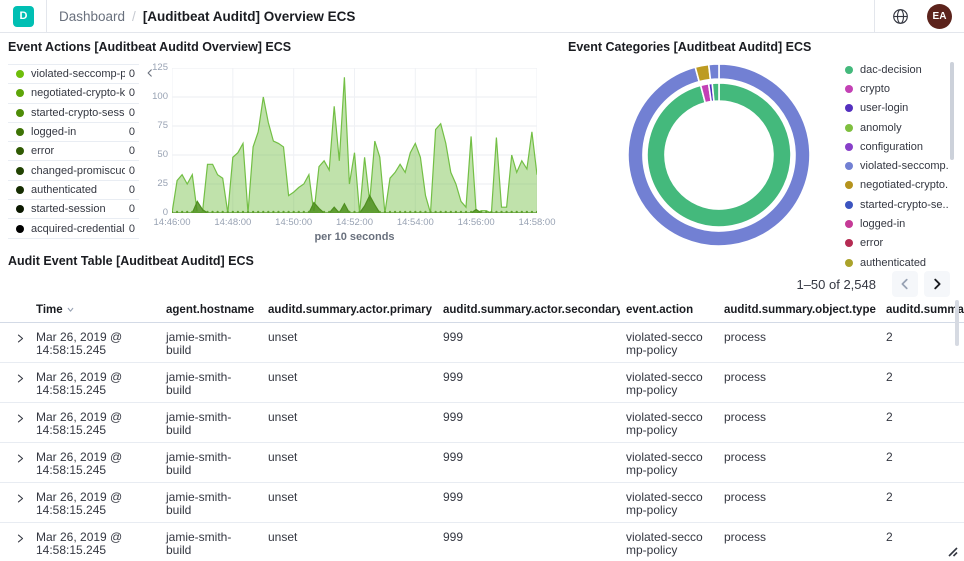 The width and height of the screenshot is (964, 561). I want to click on next-page-button, so click(937, 284).